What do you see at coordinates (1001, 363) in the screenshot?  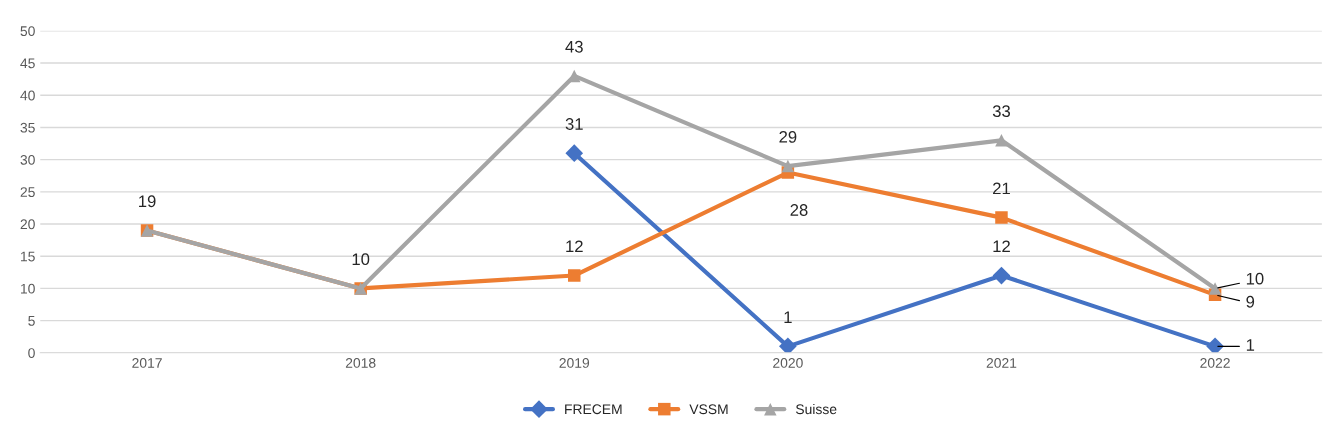 I see `x-tick-label: 2021` at bounding box center [1001, 363].